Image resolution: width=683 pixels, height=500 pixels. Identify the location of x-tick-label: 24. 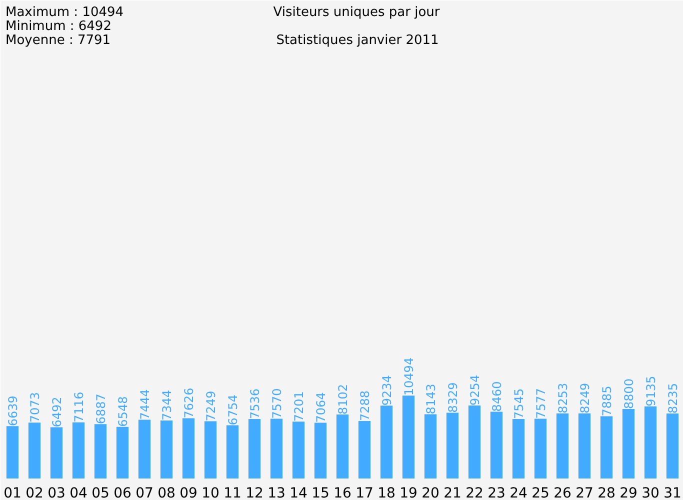
(519, 493).